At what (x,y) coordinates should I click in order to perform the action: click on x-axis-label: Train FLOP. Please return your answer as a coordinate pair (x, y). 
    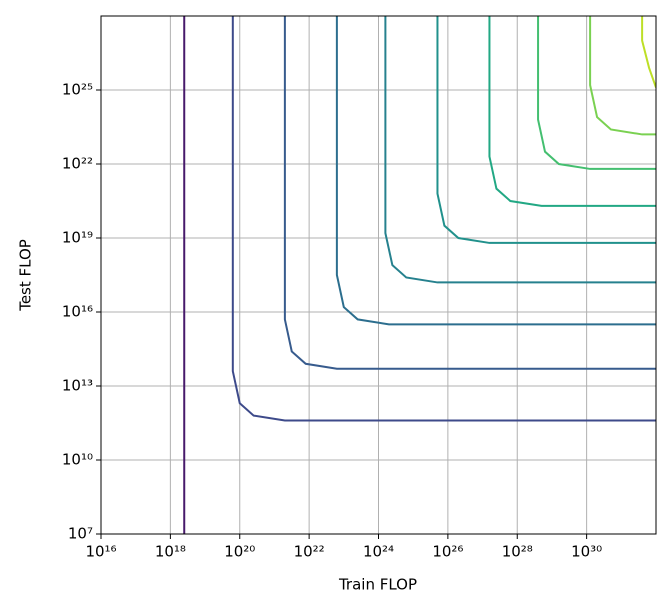
    Looking at the image, I should click on (377, 585).